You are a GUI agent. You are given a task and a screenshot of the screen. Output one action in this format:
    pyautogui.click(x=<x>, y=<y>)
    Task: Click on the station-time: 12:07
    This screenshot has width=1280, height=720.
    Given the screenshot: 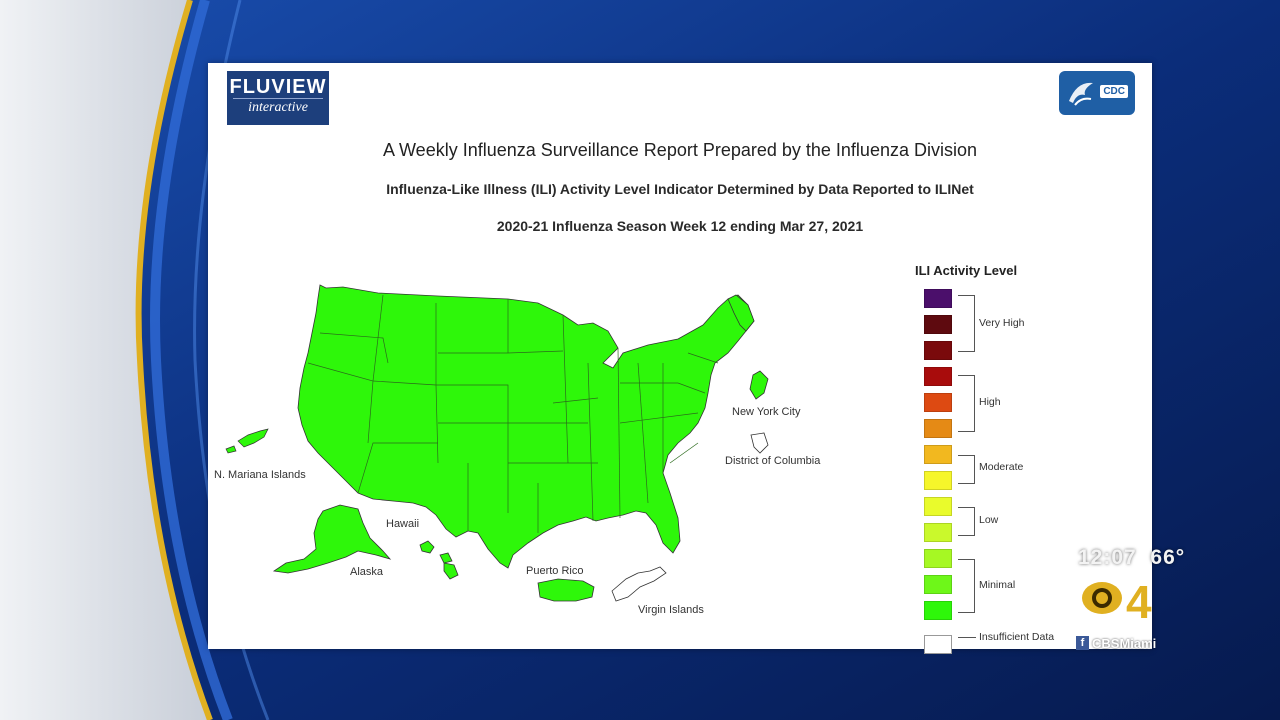 What is the action you would take?
    pyautogui.click(x=1107, y=557)
    